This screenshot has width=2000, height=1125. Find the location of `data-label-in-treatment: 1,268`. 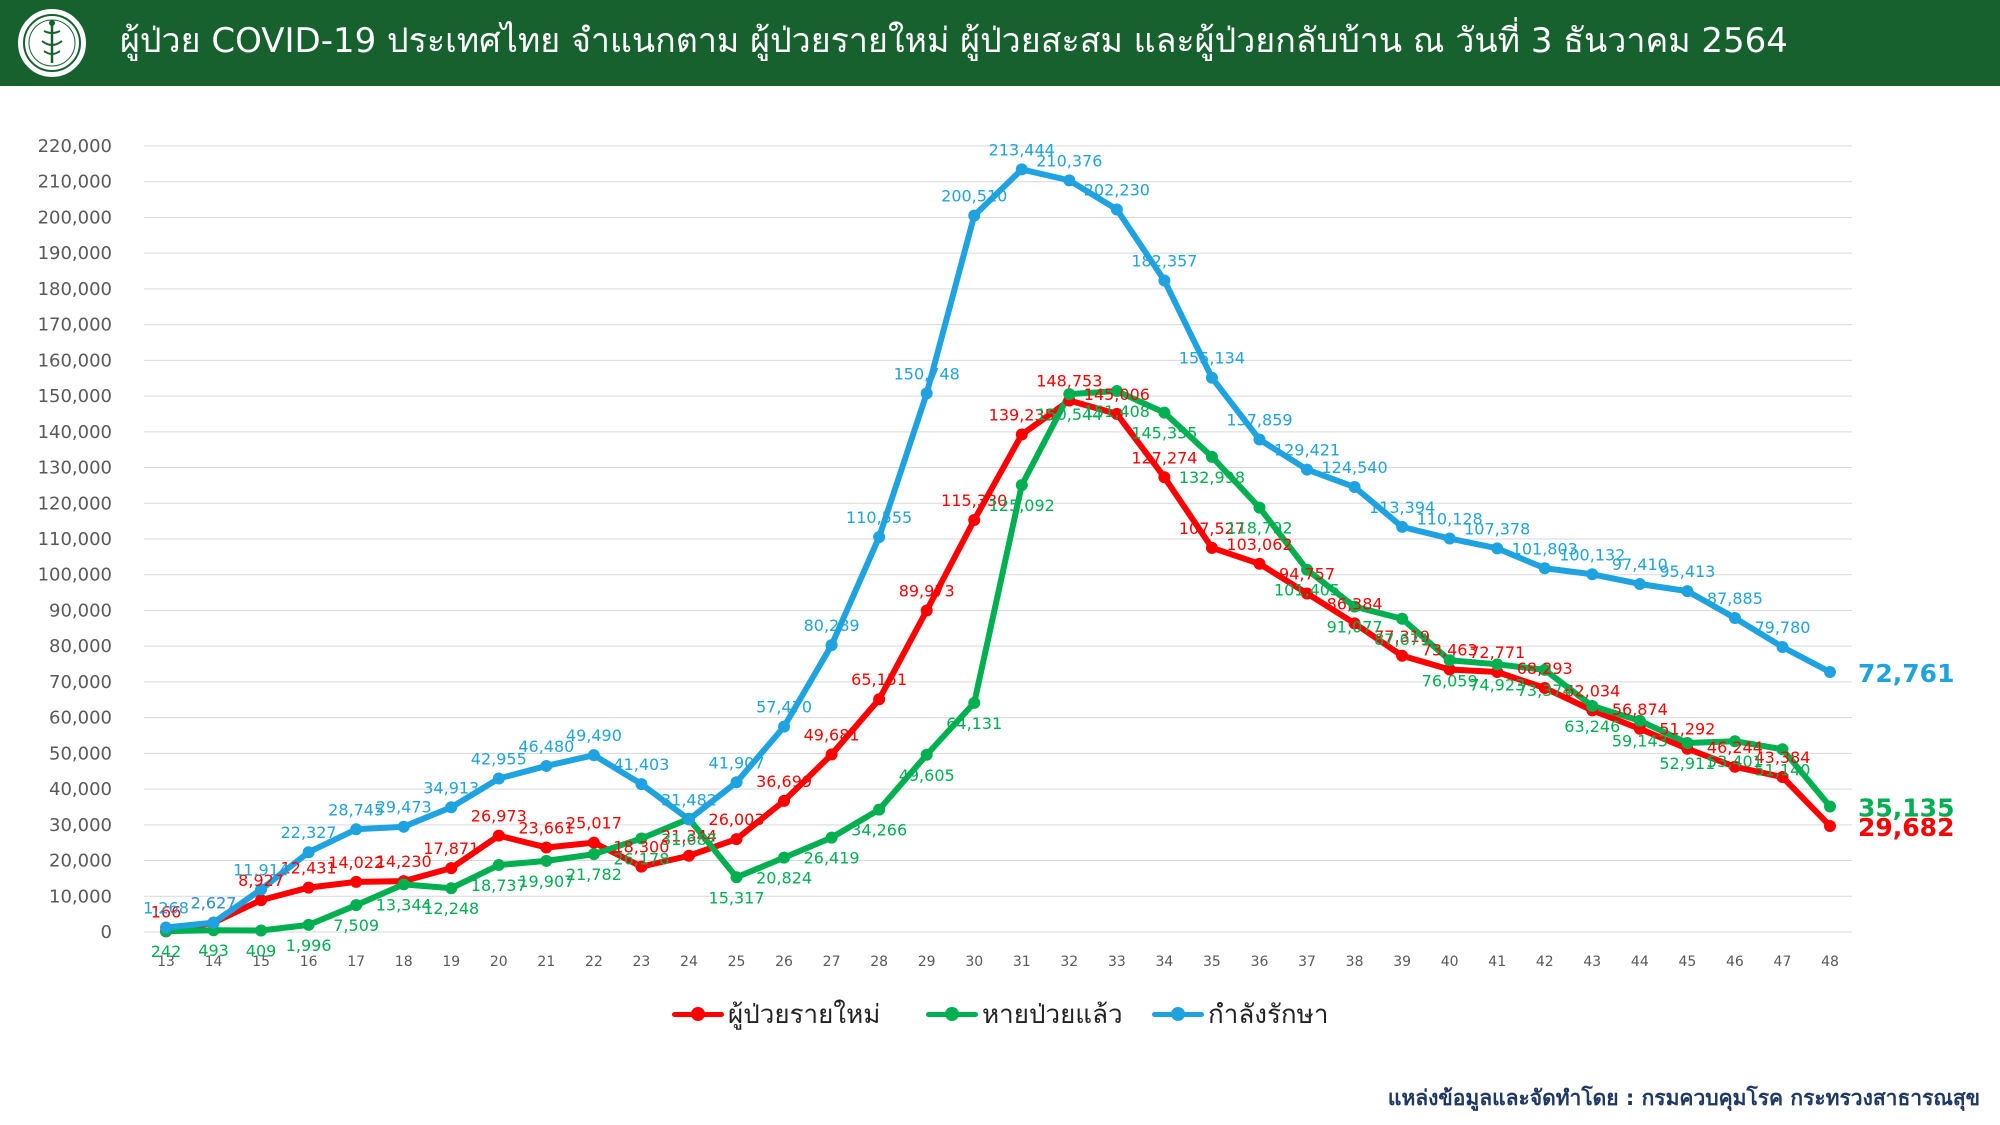

data-label-in-treatment: 1,268 is located at coordinates (166, 907).